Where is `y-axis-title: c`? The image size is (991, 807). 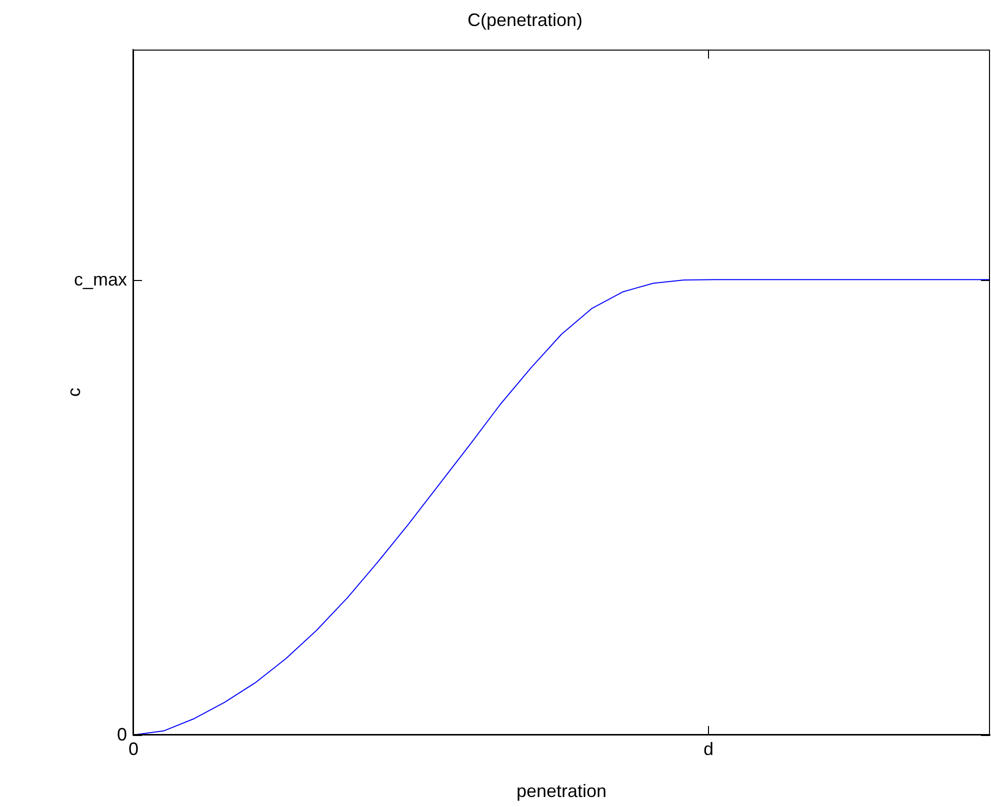 y-axis-title: c is located at coordinates (74, 392).